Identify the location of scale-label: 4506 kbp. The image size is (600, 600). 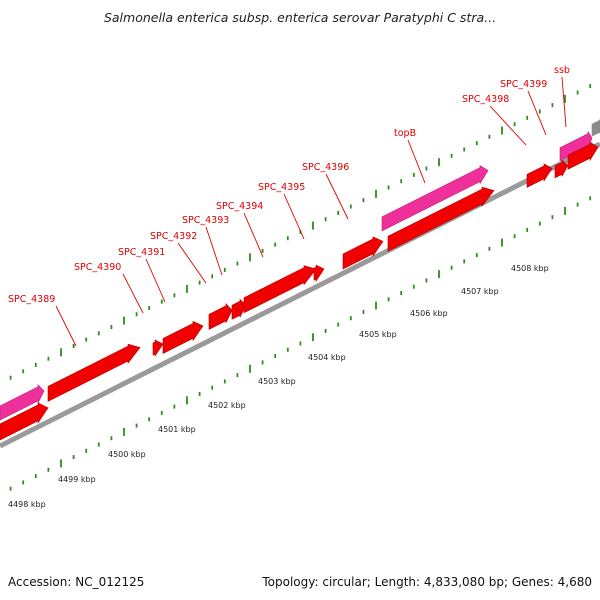
(429, 313).